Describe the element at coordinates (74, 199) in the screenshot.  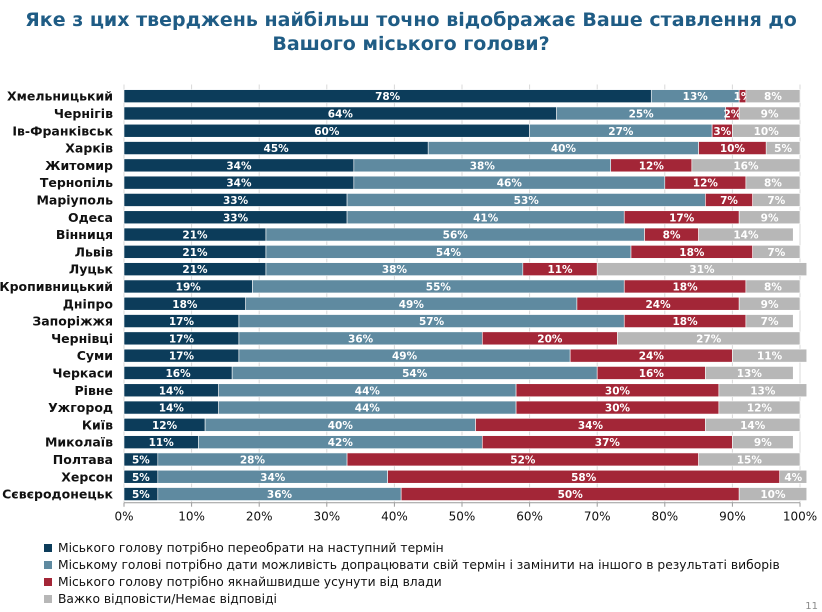
I see `category-label: Маріуполь` at that location.